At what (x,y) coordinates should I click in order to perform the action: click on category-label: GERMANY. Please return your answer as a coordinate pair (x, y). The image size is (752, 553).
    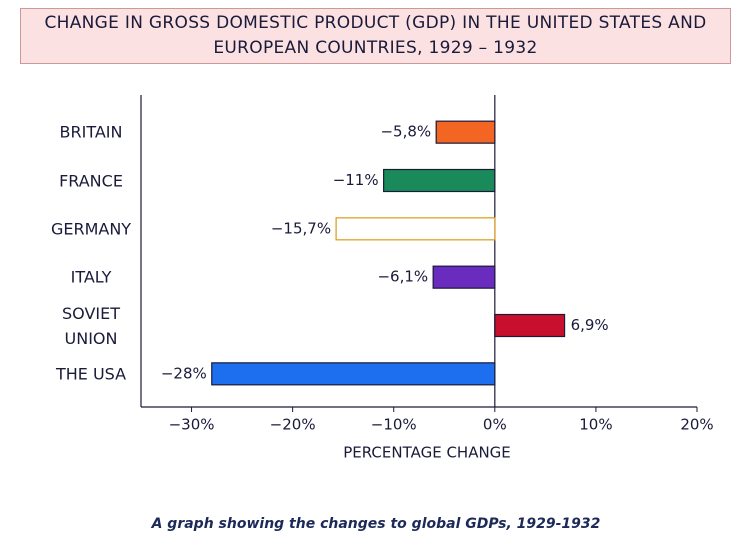
    Looking at the image, I should click on (91, 229).